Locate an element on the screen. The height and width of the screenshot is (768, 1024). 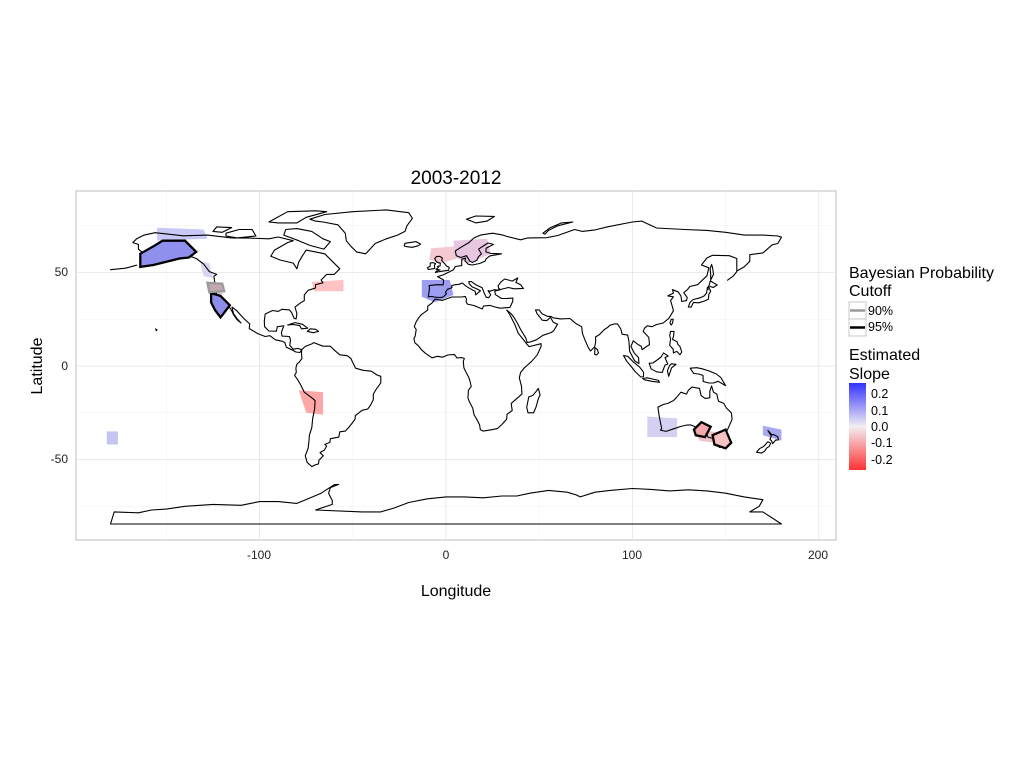
baffin-coast is located at coordinates (307, 239).